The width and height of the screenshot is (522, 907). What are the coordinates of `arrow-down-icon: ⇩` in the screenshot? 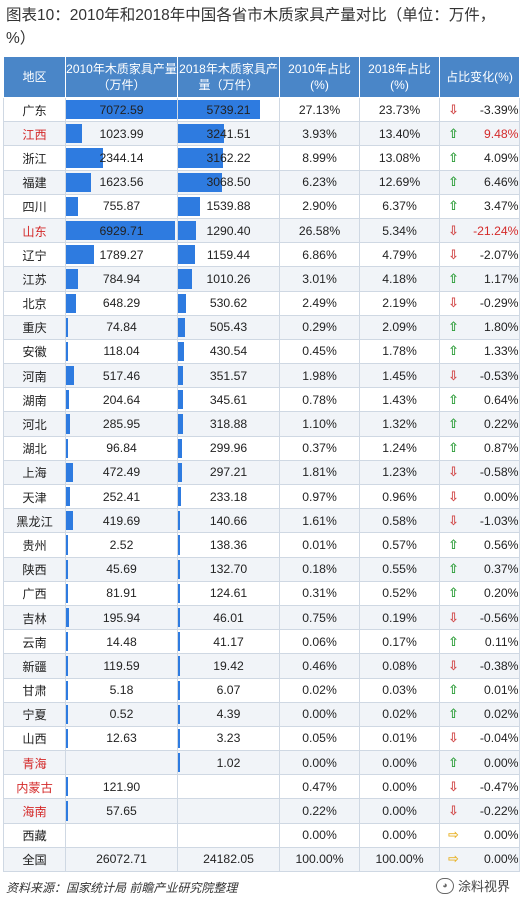 It's located at (453, 665).